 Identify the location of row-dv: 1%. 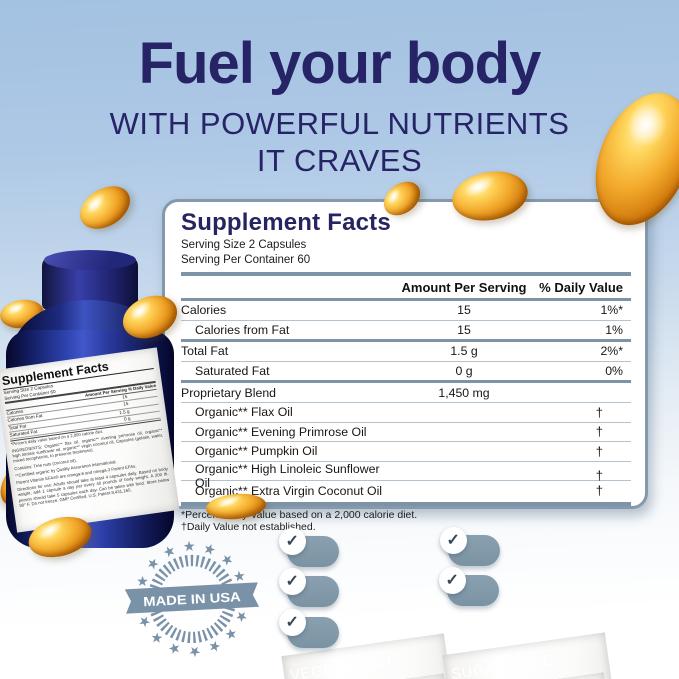
(614, 329).